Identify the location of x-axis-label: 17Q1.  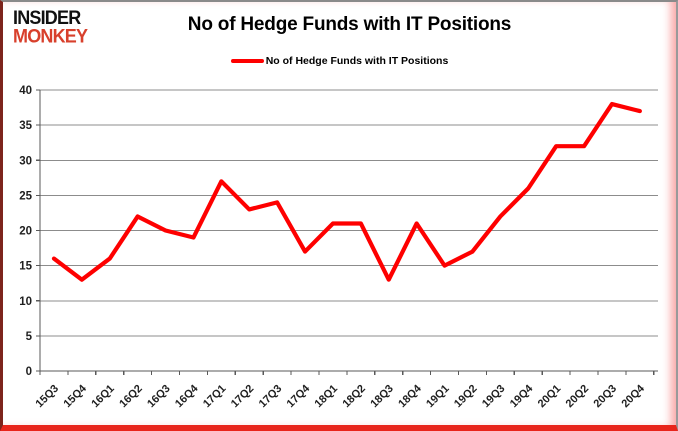
(215, 397).